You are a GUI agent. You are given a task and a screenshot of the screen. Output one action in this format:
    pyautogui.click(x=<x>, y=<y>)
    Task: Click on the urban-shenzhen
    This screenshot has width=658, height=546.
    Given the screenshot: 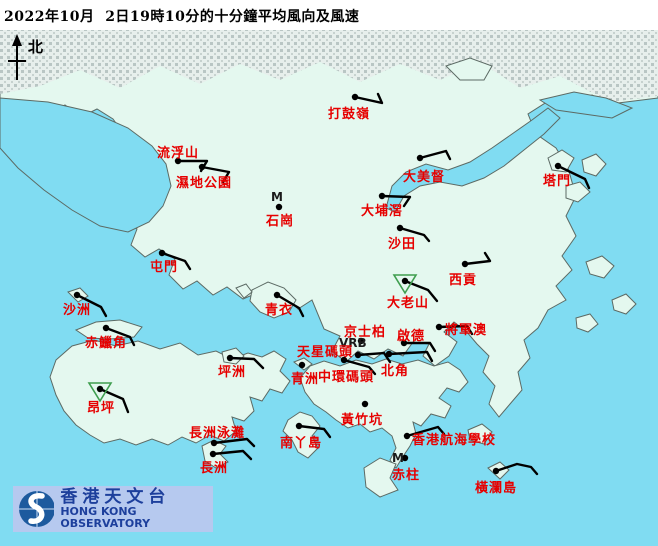 What is the action you would take?
    pyautogui.click(x=329, y=66)
    